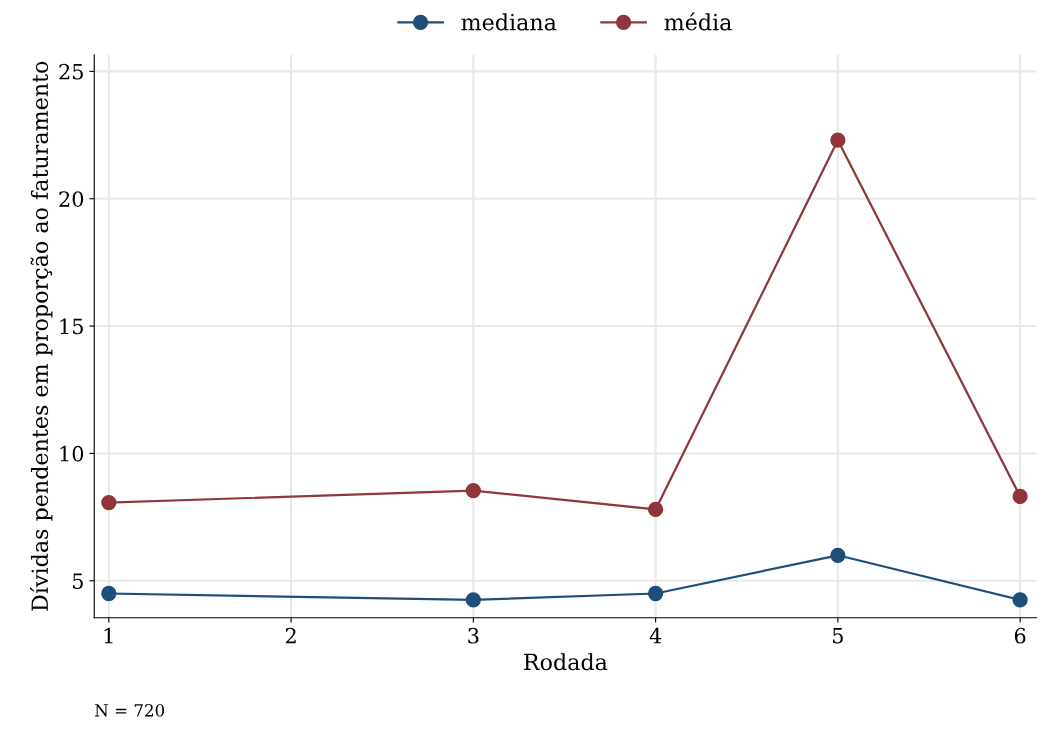 Image resolution: width=1047 pixels, height=731 pixels. I want to click on x-tick-label: 2, so click(290, 635).